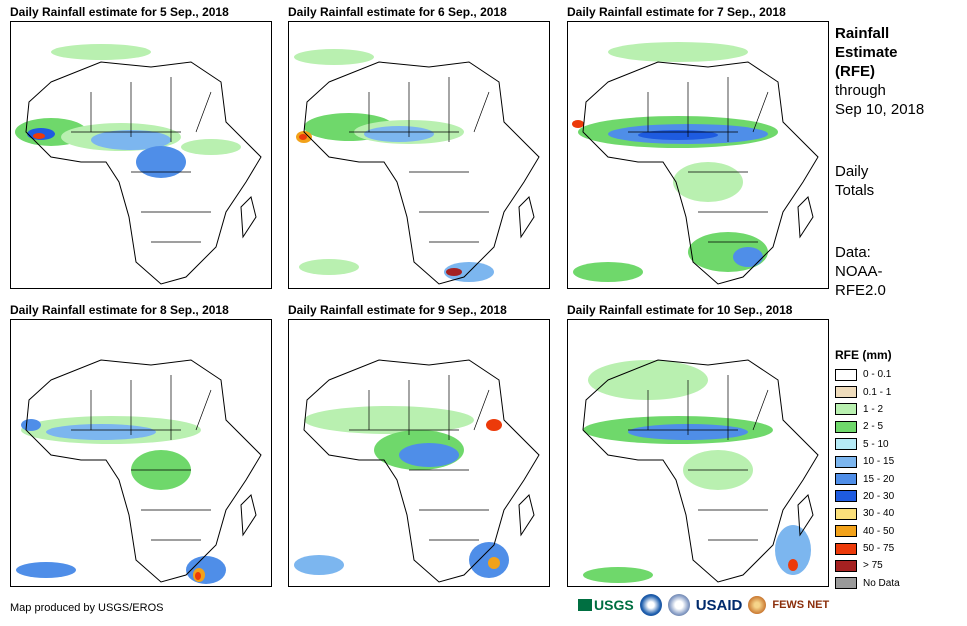 The height and width of the screenshot is (626, 967). Describe the element at coordinates (119, 310) in the screenshot. I see `panel-title: Daily Rainfall estimate for 8 Sep., 2018` at that location.